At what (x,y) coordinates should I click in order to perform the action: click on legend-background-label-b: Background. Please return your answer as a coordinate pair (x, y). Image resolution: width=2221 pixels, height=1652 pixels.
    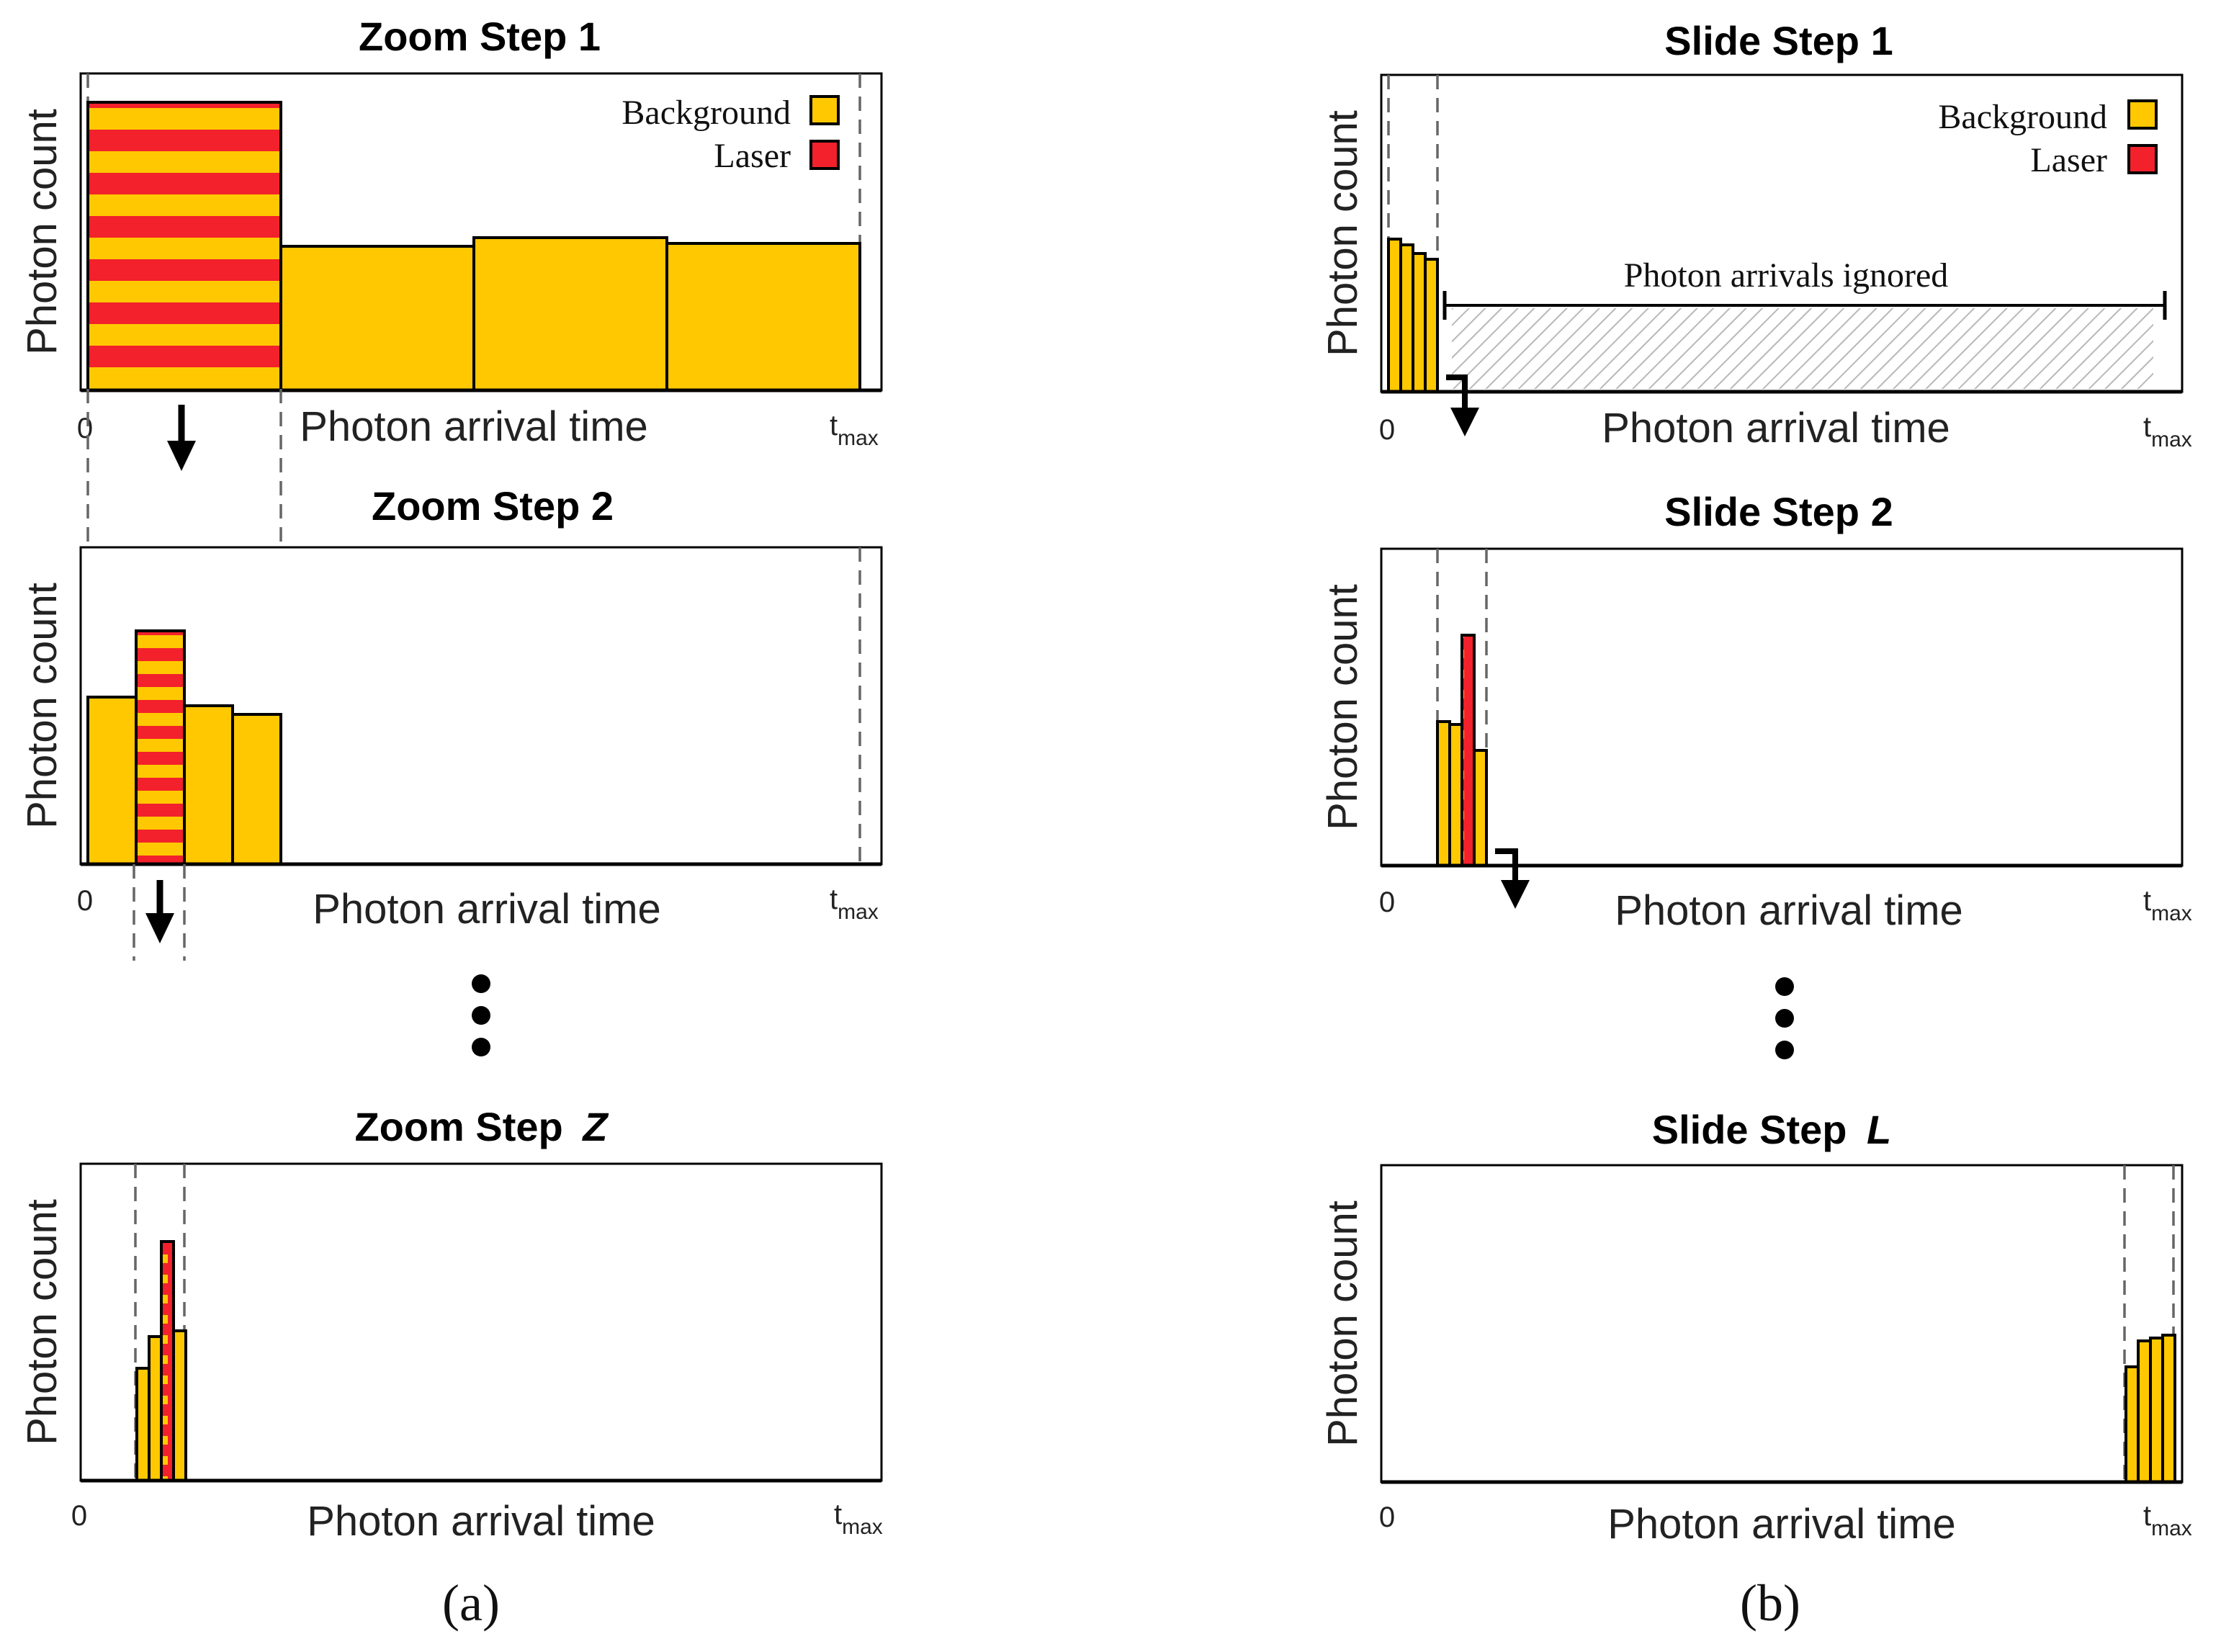
    Looking at the image, I should click on (2023, 117).